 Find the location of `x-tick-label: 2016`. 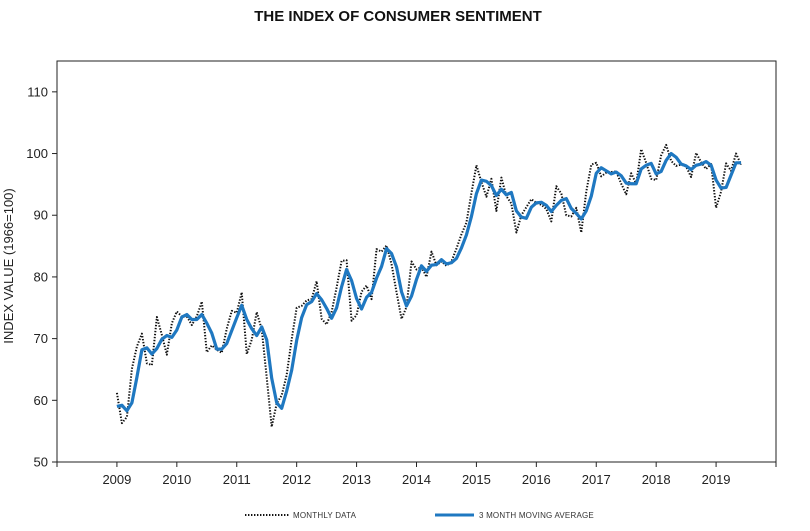

x-tick-label: 2016 is located at coordinates (536, 479).